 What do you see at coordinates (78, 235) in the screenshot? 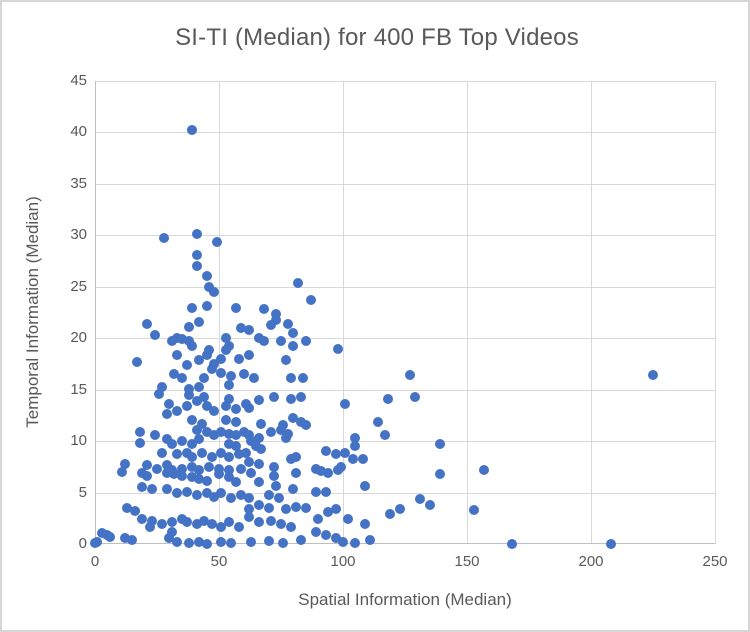
I see `y-tick-label: 30` at bounding box center [78, 235].